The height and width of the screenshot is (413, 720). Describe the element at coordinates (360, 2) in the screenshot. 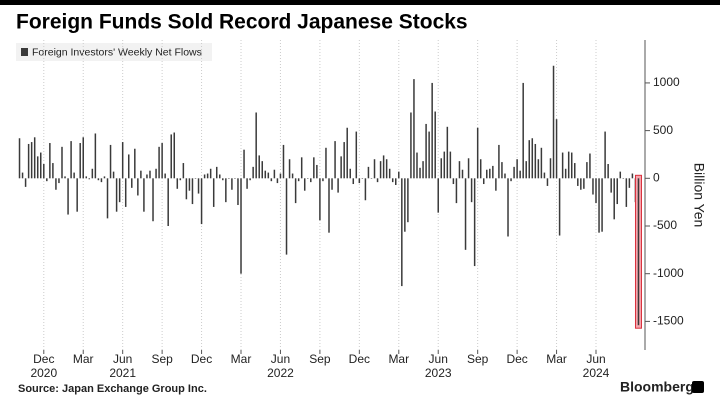

I see `top-bar` at that location.